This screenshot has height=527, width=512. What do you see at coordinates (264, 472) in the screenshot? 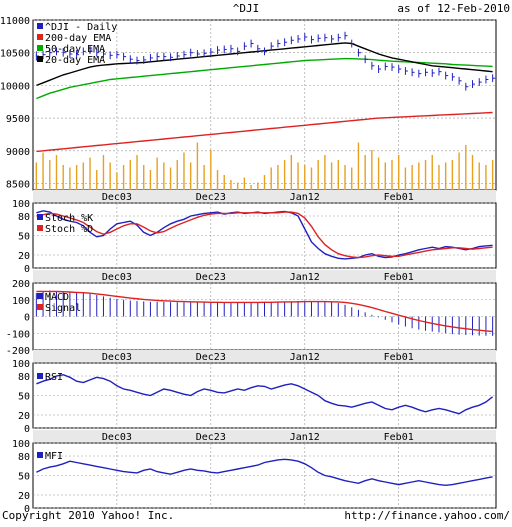
I see `mfi-line` at bounding box center [264, 472].